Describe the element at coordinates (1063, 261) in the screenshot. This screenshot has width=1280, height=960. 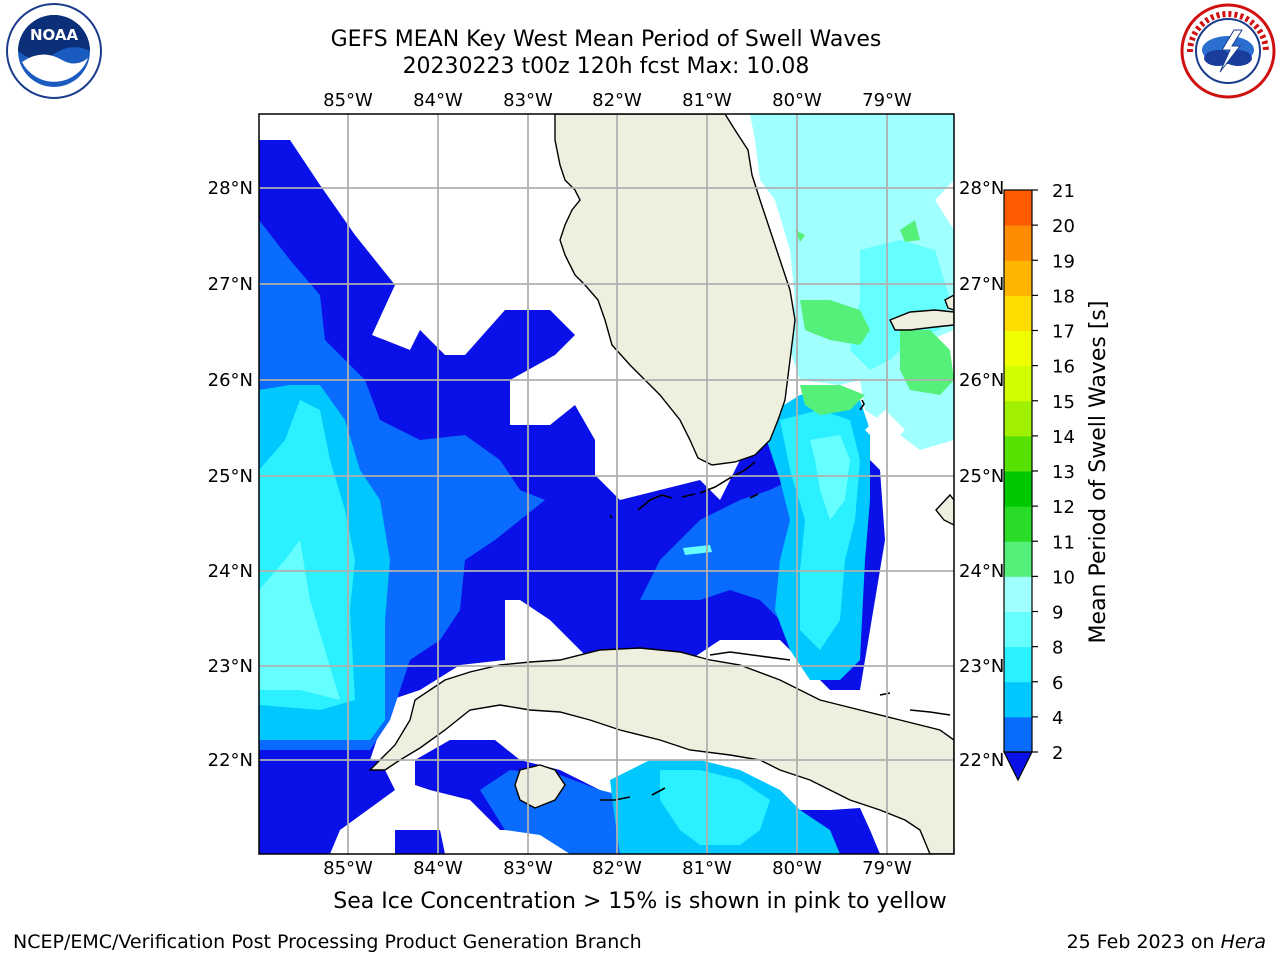
I see `colorbar-tick-label: 19` at that location.